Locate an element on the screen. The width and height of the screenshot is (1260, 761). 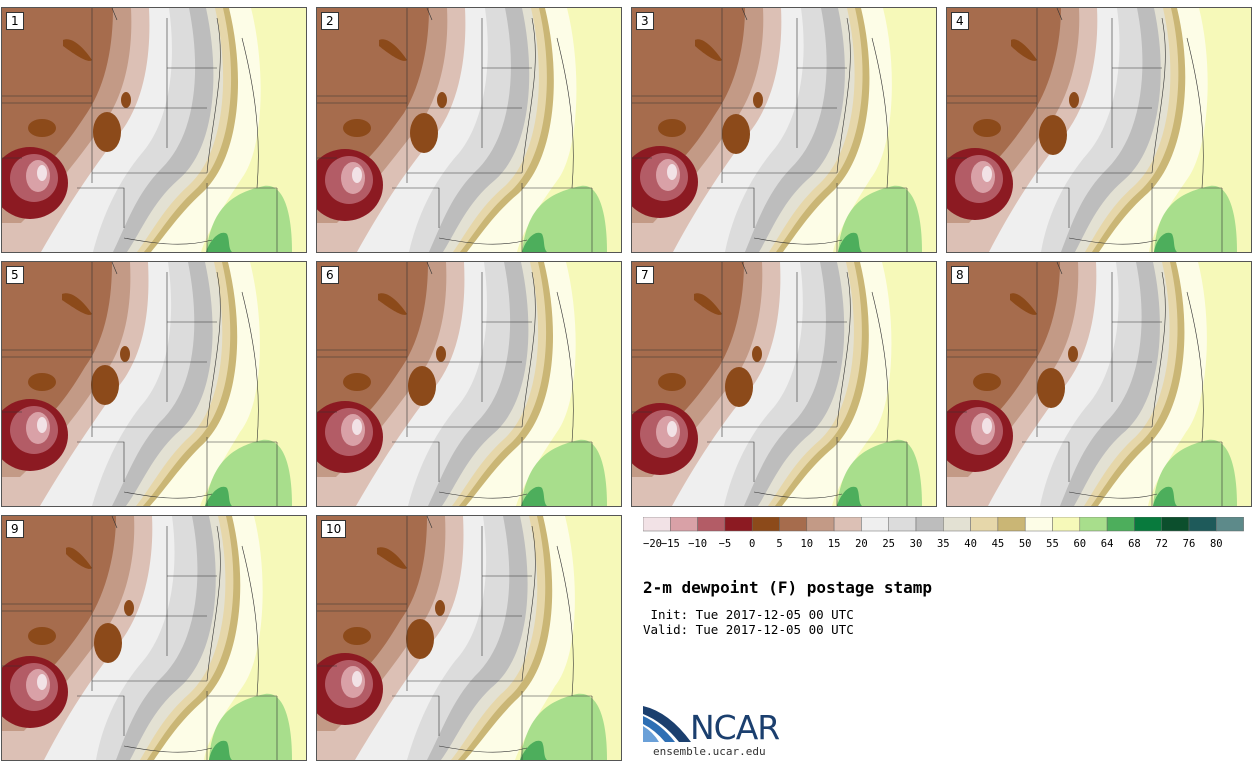
colorbar-tick-label: −10 is located at coordinates (697, 544).